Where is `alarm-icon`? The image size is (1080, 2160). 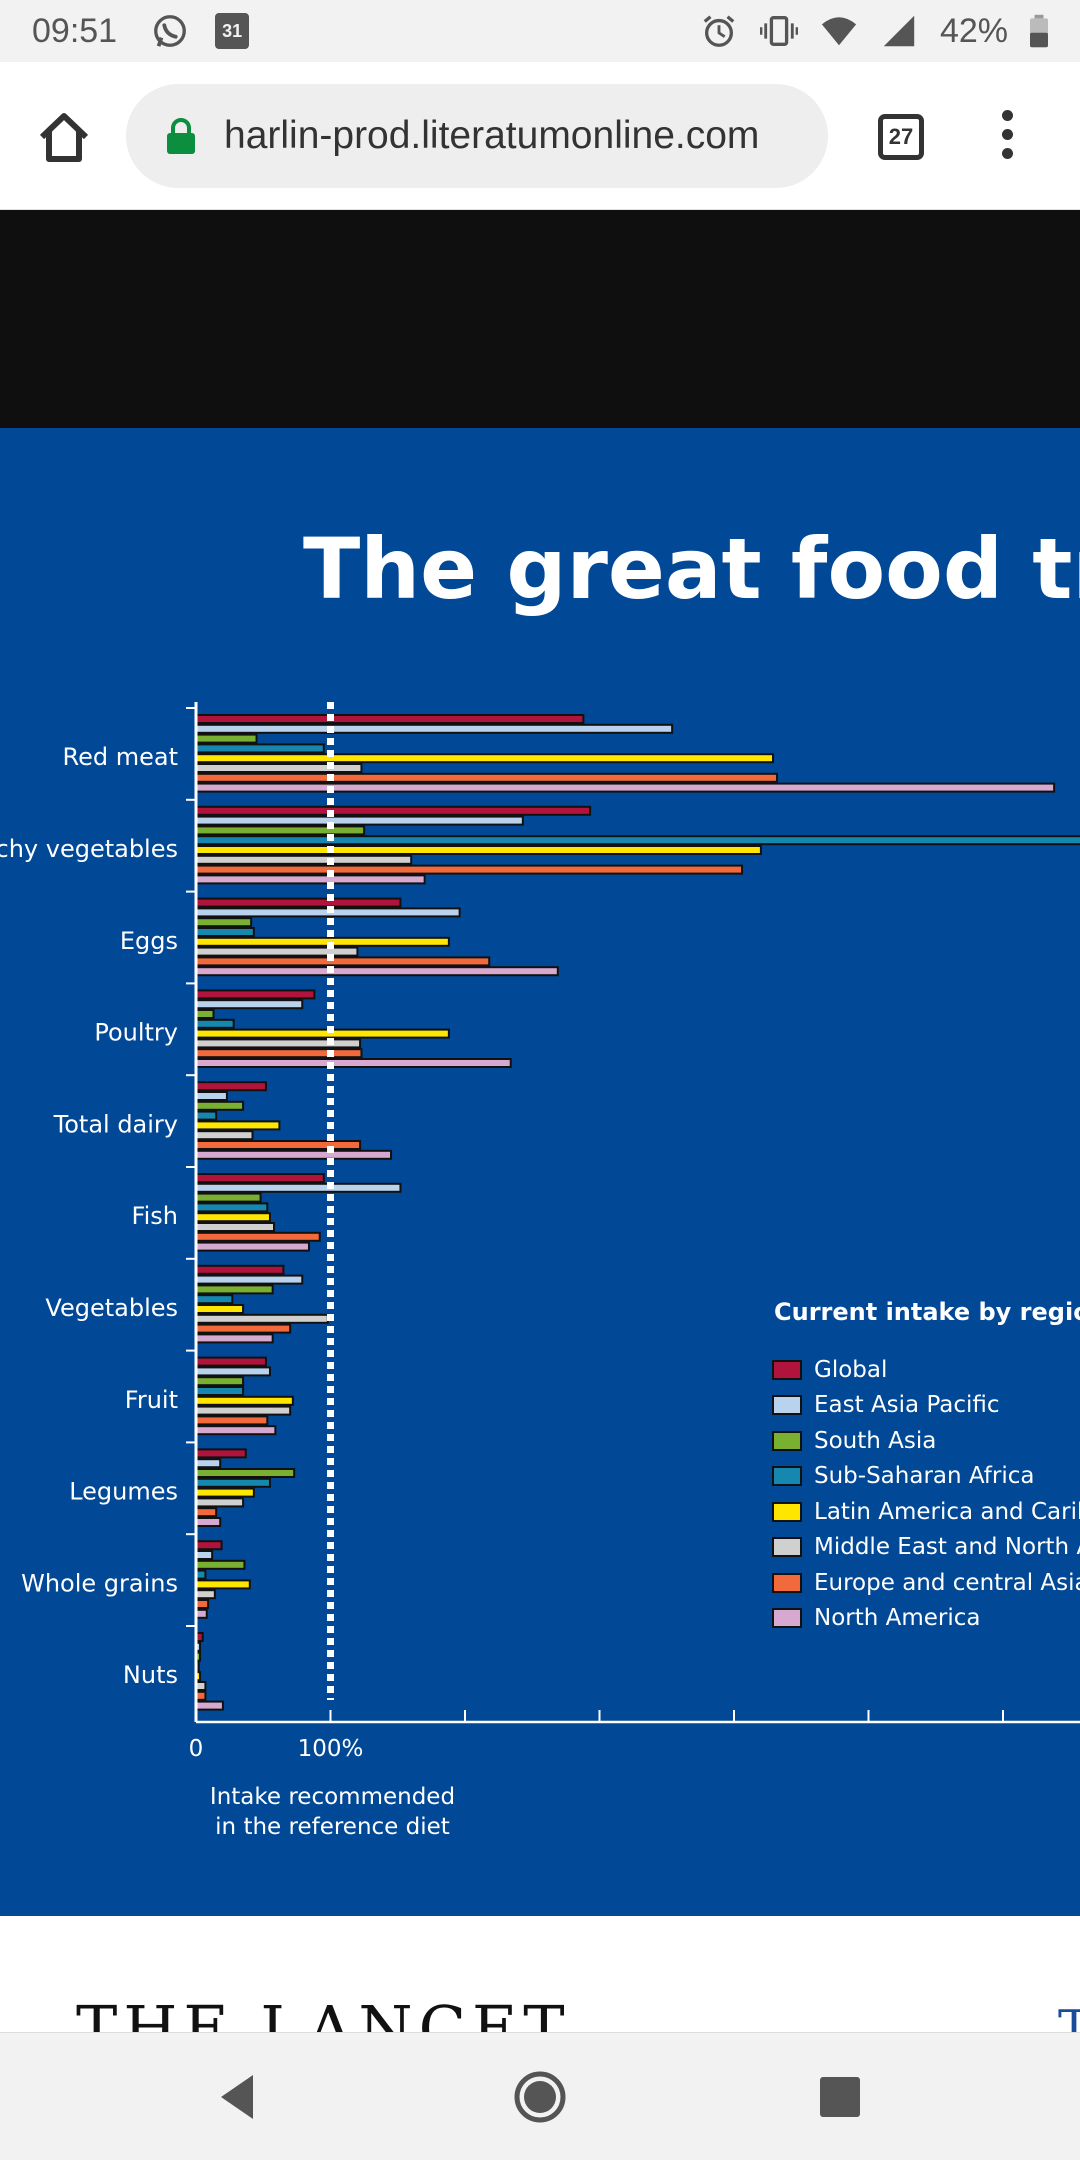
alarm-icon is located at coordinates (719, 31).